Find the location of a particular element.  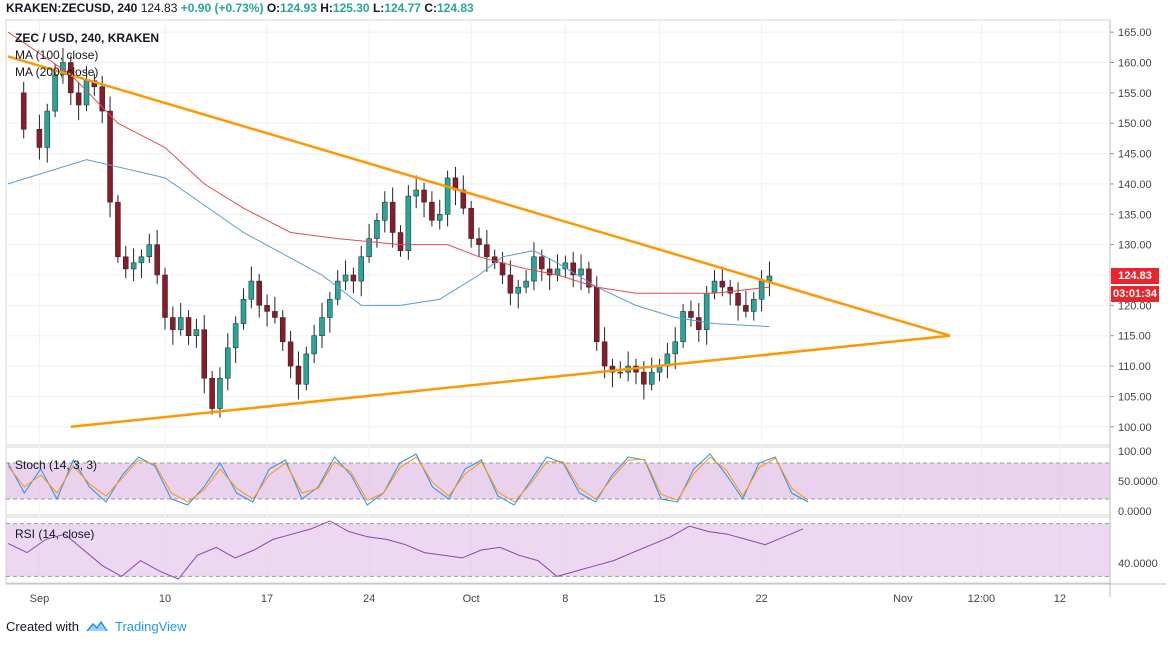

y-tick-label: 115.00 is located at coordinates (1134, 337).